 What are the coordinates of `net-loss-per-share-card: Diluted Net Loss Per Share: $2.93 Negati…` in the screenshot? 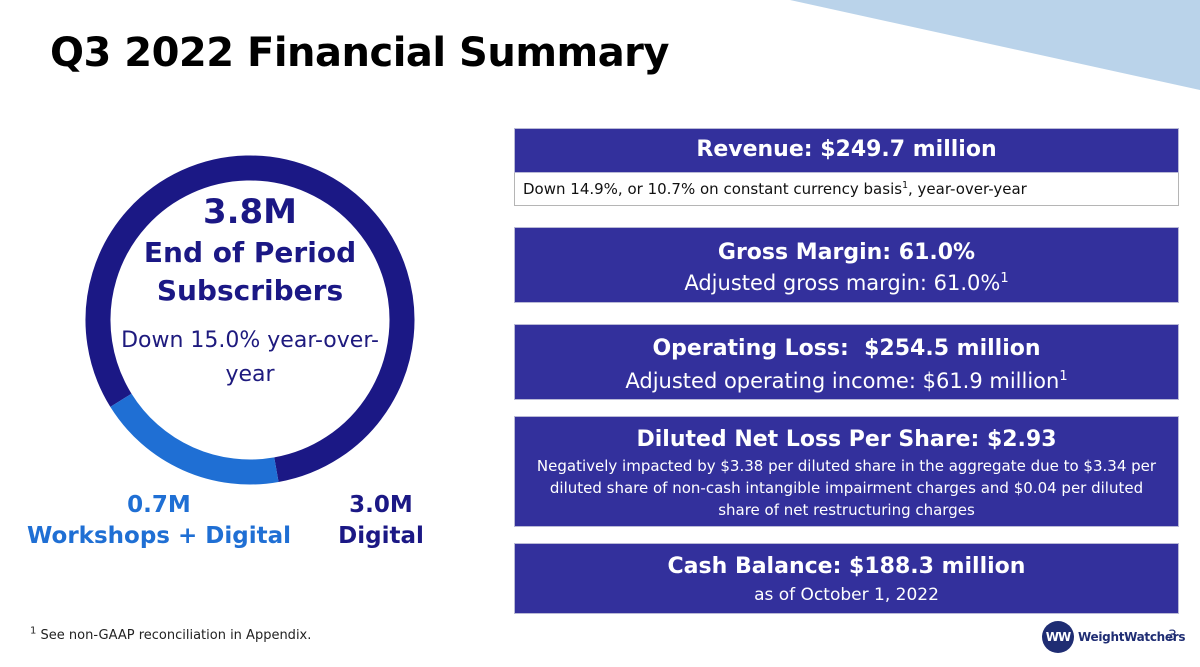 It's located at (846, 471).